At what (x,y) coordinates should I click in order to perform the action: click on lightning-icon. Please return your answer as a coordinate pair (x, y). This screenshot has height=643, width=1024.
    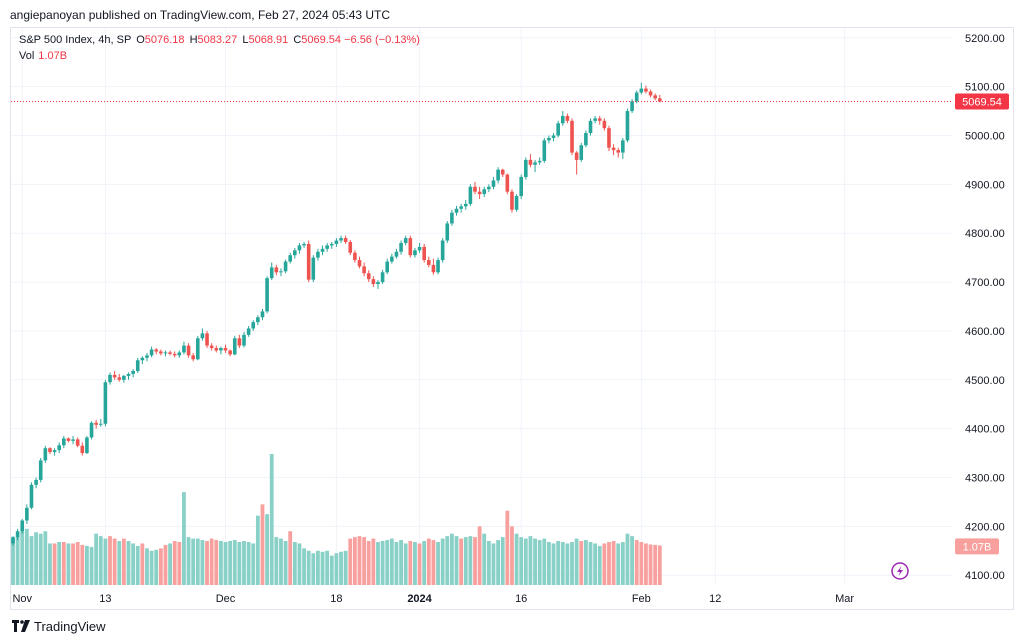
    Looking at the image, I should click on (900, 571).